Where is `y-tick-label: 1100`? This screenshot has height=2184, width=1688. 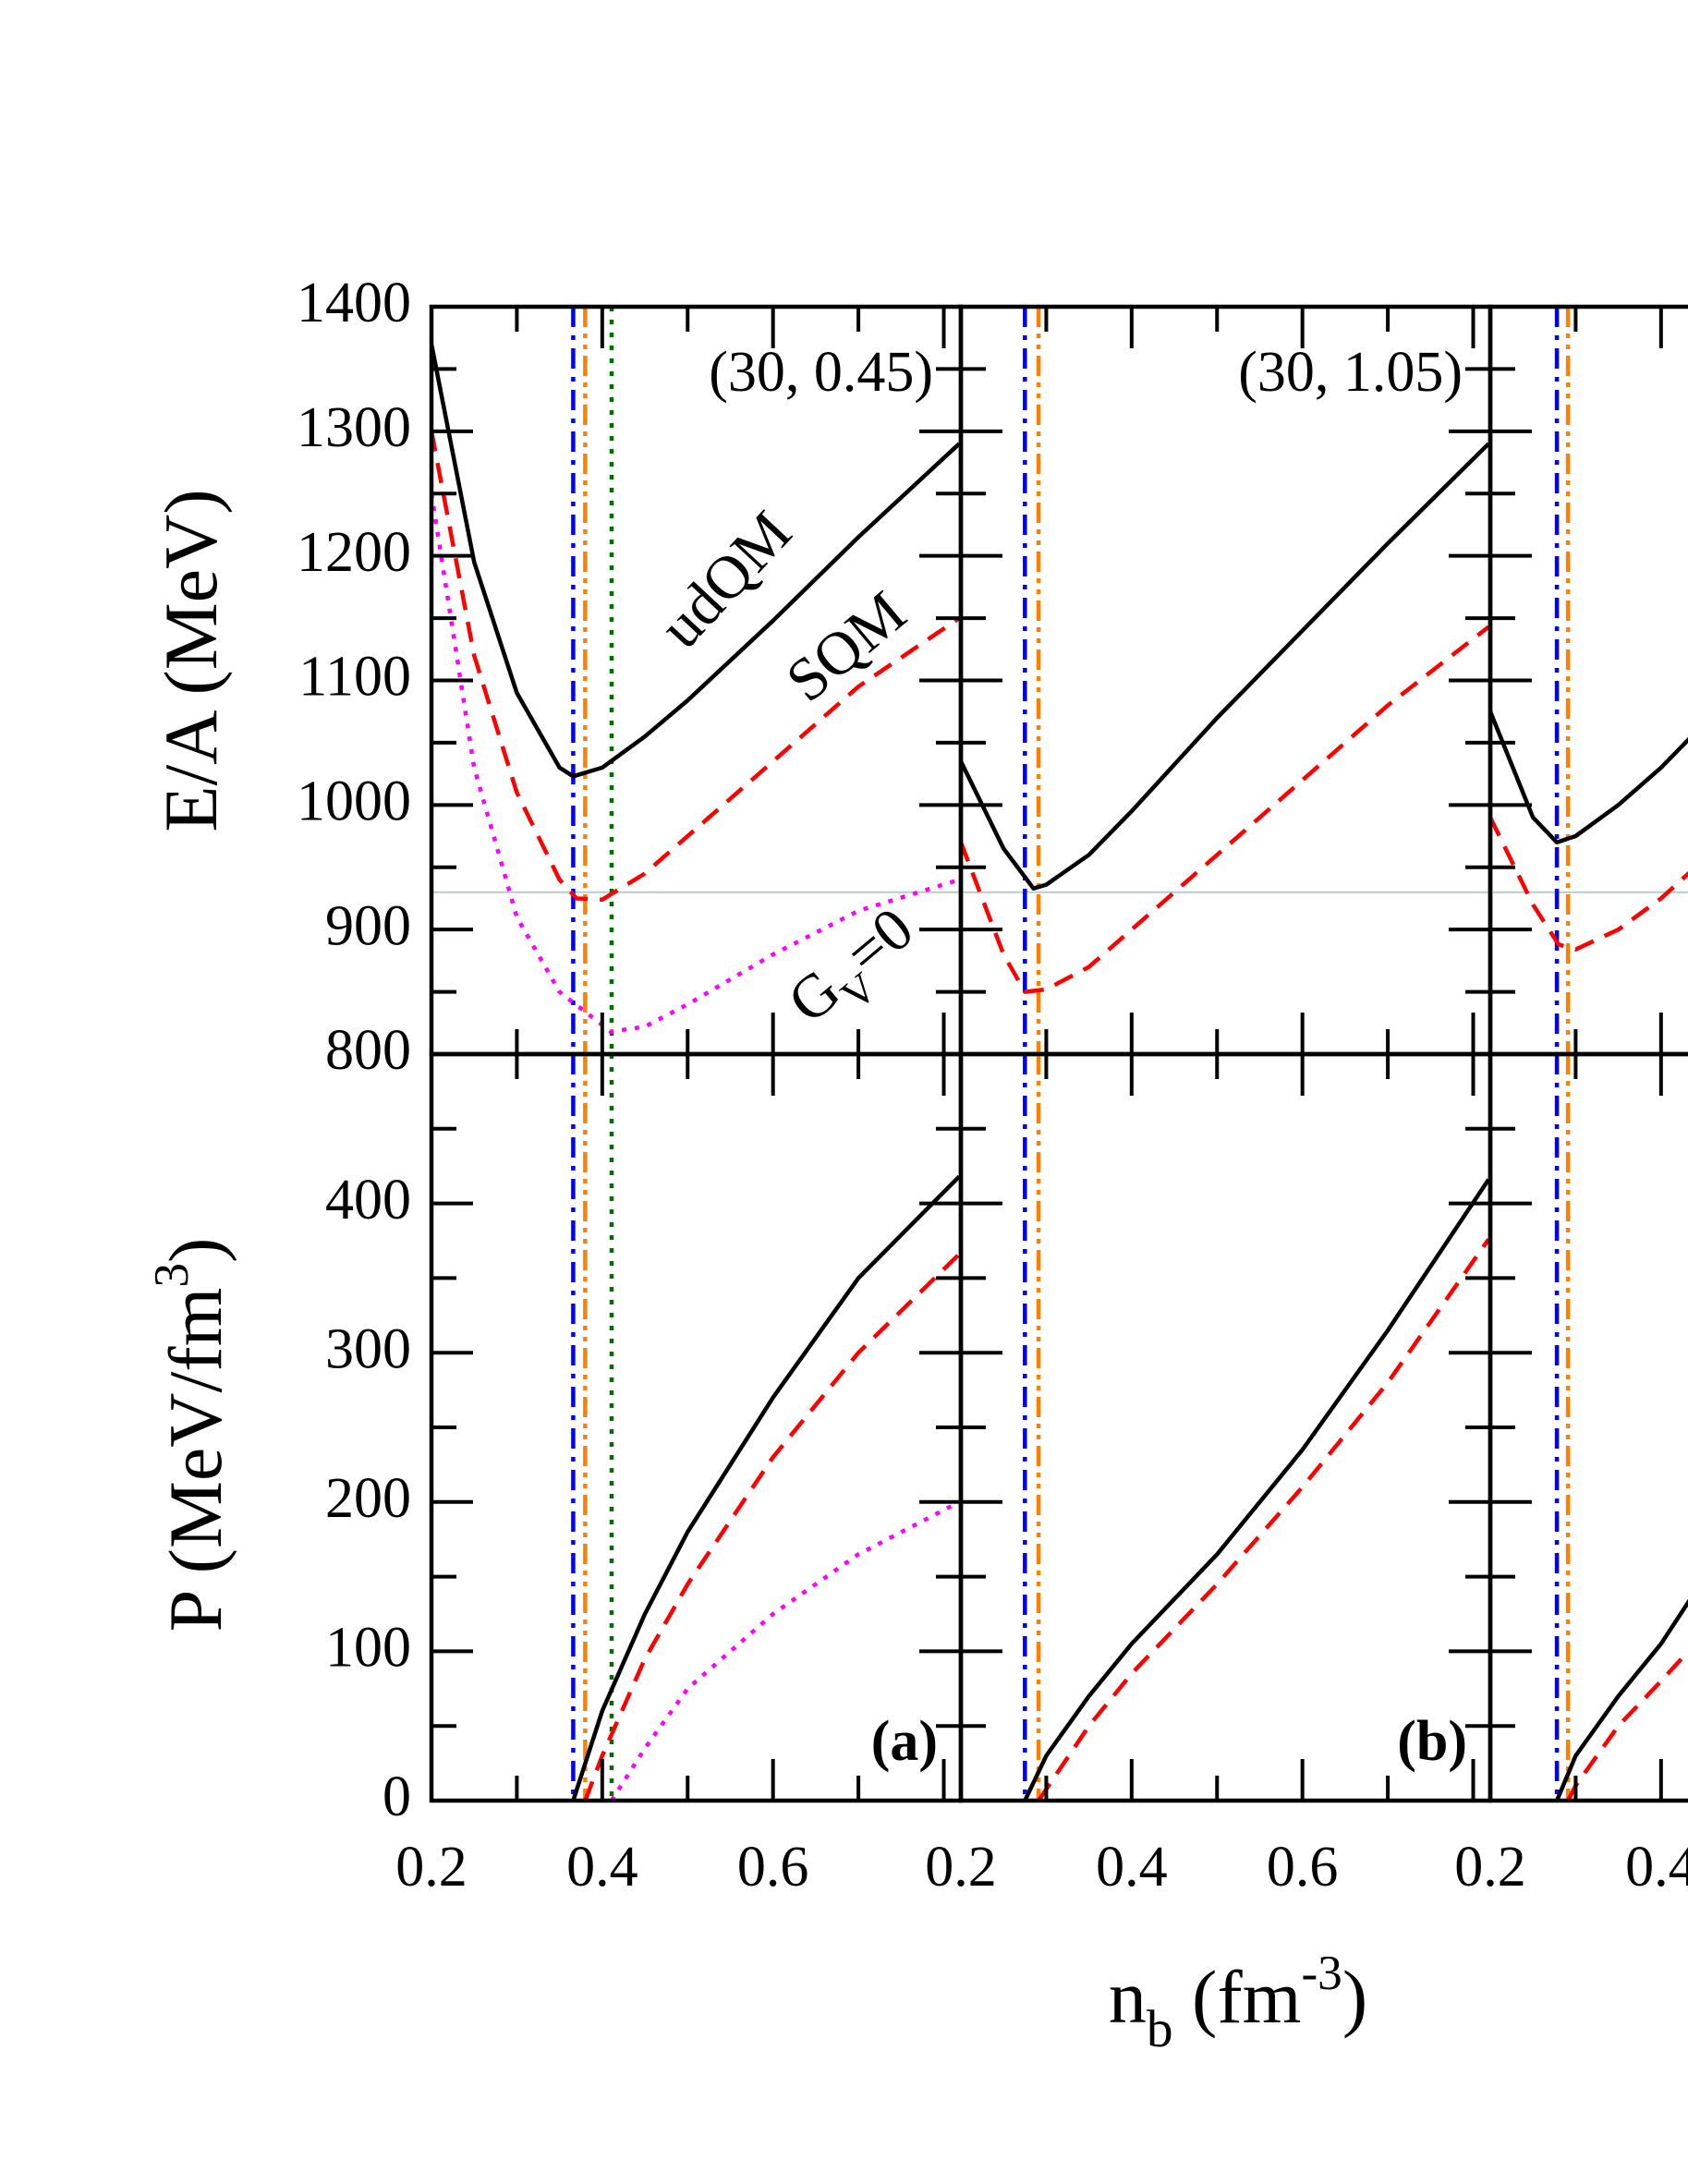
y-tick-label: 1100 is located at coordinates (354, 677).